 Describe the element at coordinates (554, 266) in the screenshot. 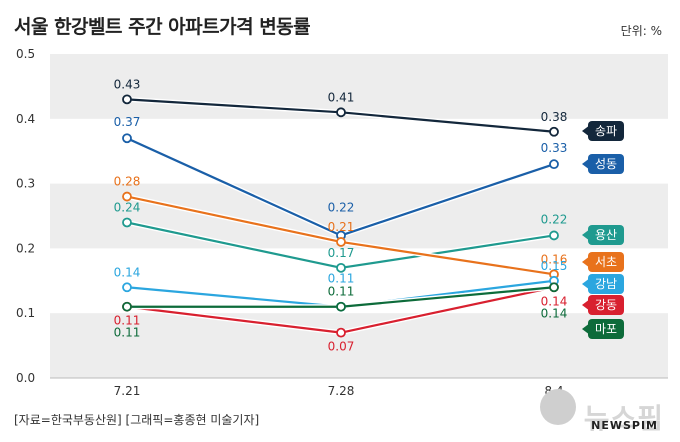

I see `data-label: 0.15` at that location.